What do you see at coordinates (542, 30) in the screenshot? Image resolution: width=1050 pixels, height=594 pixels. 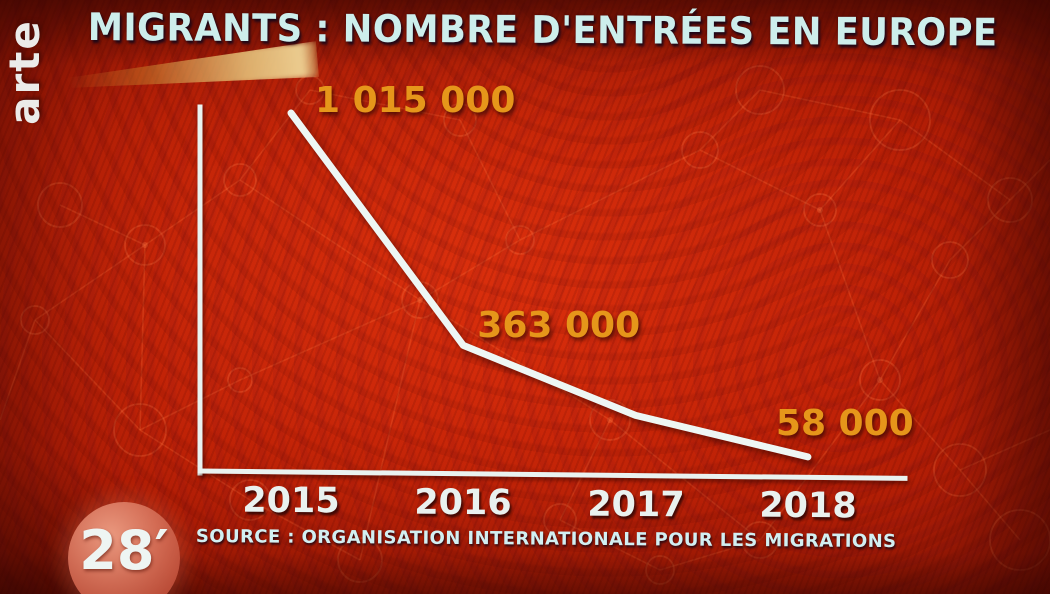 I see `chart-title: MIGRANTS : NOMBRE D'ENTRÉES EN EUROPE` at bounding box center [542, 30].